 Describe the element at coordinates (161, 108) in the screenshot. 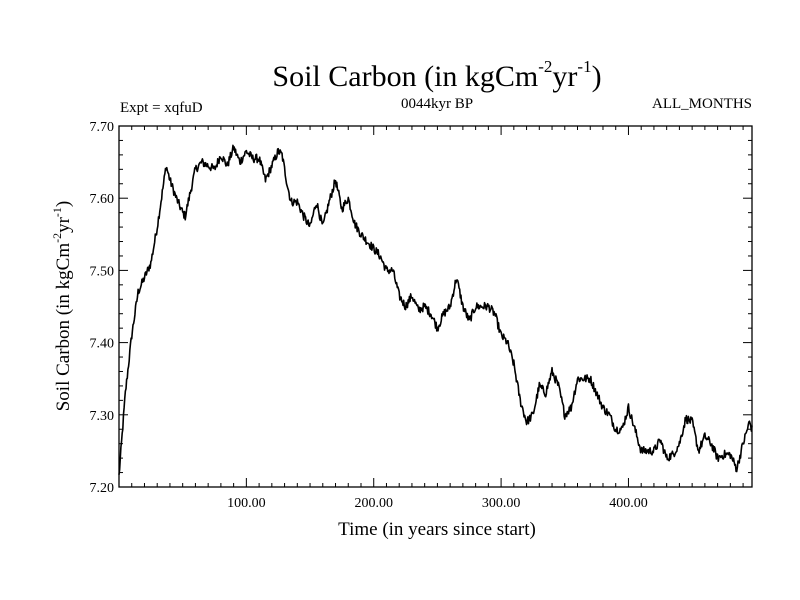

I see `experiment-label: Expt = xqfuD` at that location.